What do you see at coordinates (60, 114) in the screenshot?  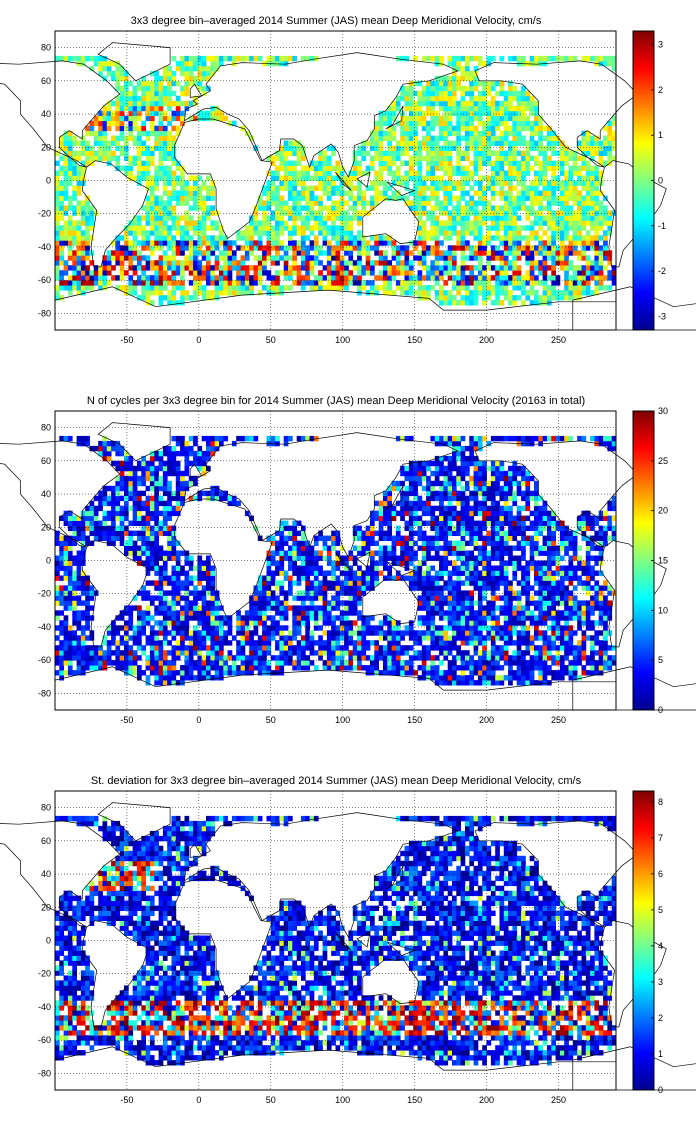 I see `coastline` at bounding box center [60, 114].